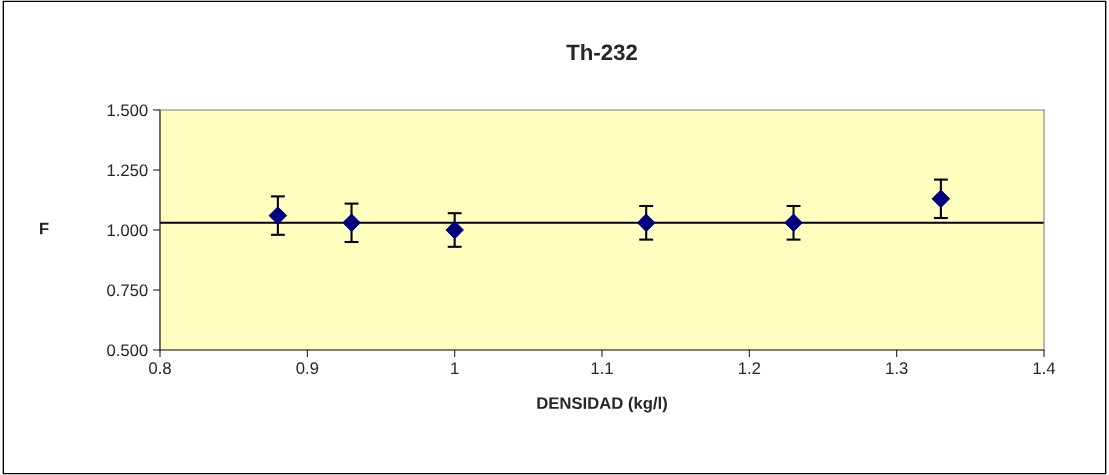  I want to click on y-tick-label: 1.250, so click(127, 170).